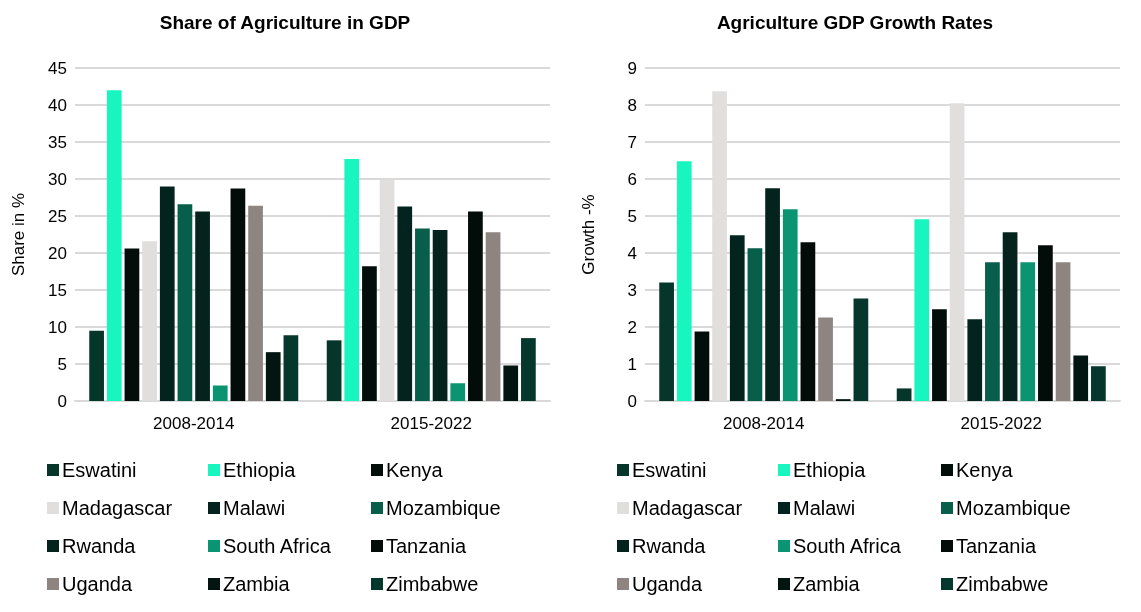  What do you see at coordinates (632, 364) in the screenshot?
I see `y-tick-label: 1` at bounding box center [632, 364].